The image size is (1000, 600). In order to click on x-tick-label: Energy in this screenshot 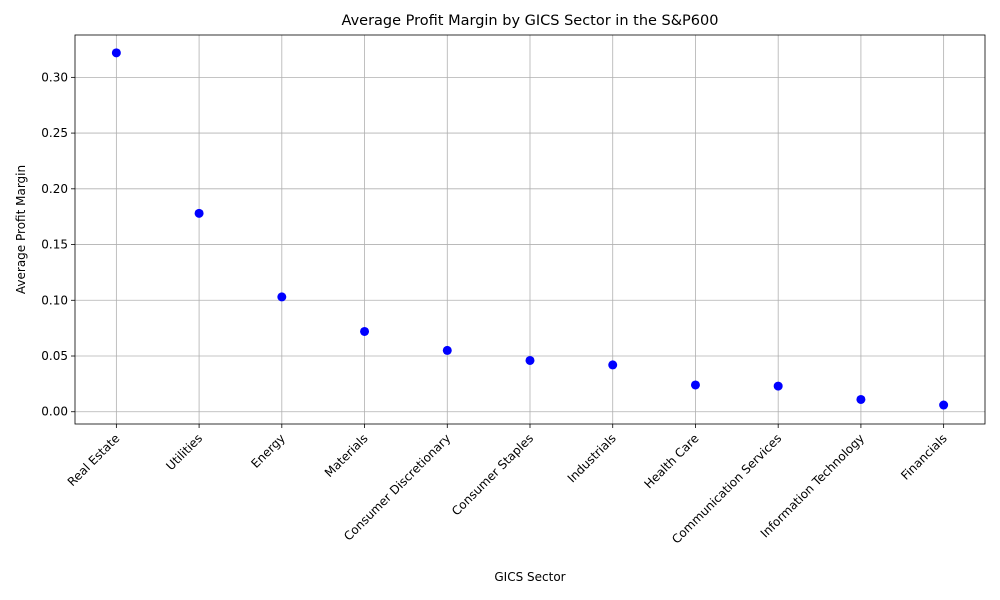, I will do `click(268, 451)`.